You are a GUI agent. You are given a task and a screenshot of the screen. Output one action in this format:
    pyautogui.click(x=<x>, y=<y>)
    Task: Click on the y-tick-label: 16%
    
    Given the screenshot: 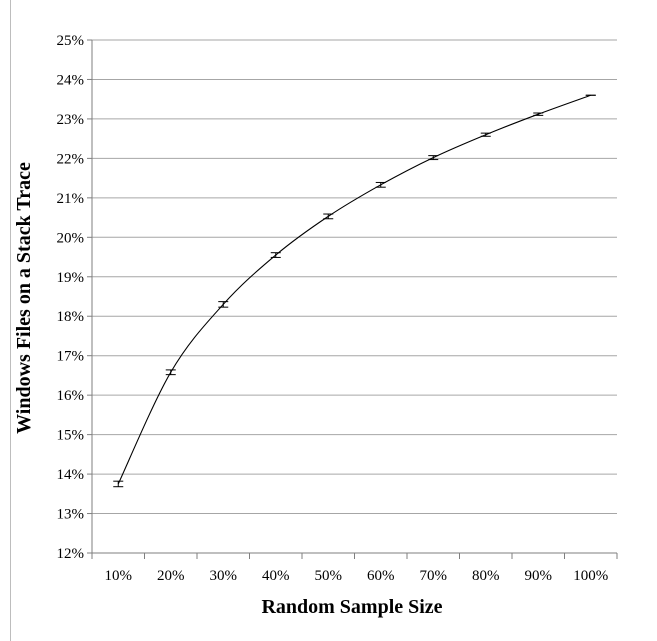 What is the action you would take?
    pyautogui.click(x=71, y=396)
    